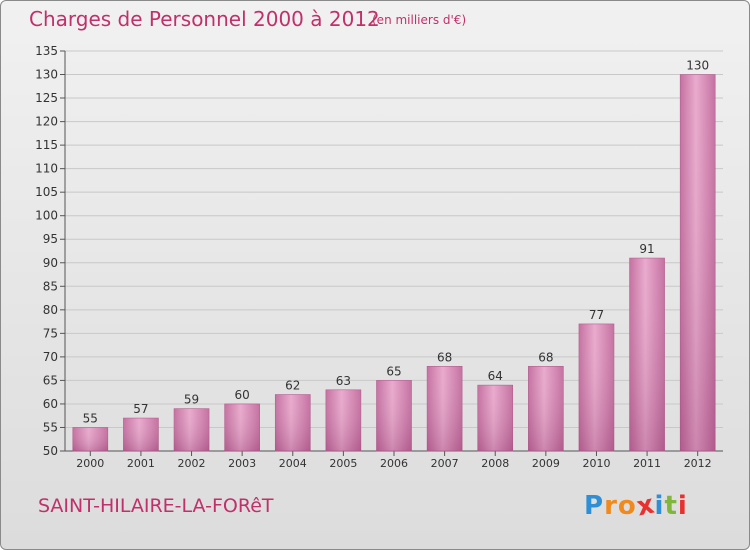 The image size is (750, 550). Describe the element at coordinates (46, 98) in the screenshot. I see `y-tick-label: 125` at that location.